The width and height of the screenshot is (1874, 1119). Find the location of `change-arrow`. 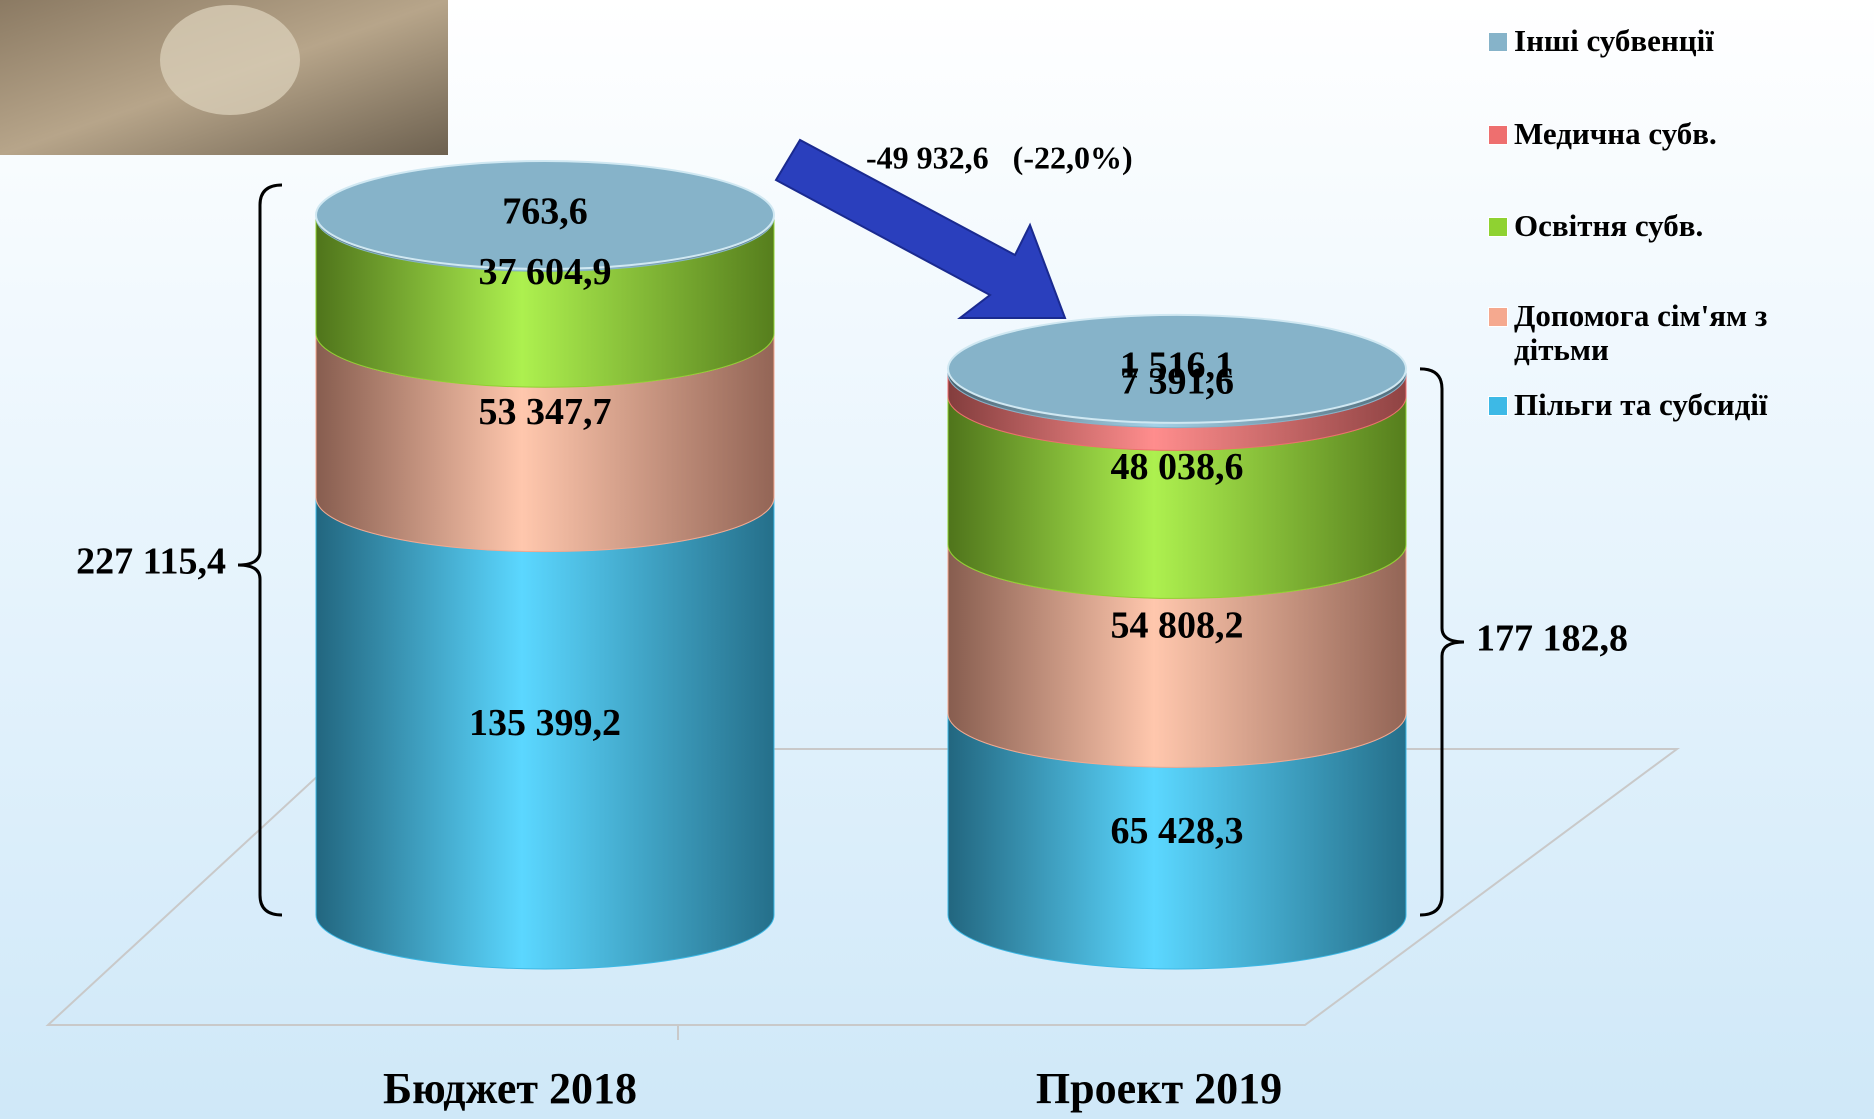

change-arrow is located at coordinates (920, 228).